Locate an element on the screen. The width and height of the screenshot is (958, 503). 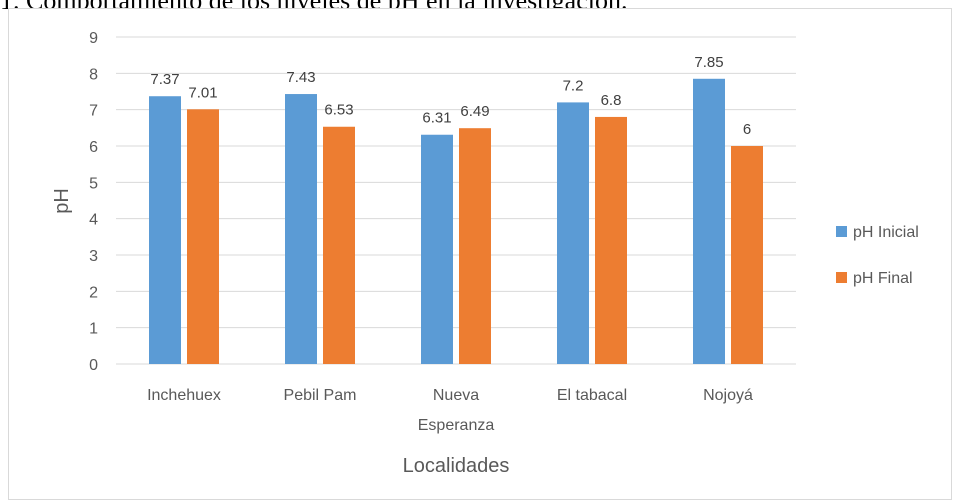
data-label: 7.85 is located at coordinates (708, 62).